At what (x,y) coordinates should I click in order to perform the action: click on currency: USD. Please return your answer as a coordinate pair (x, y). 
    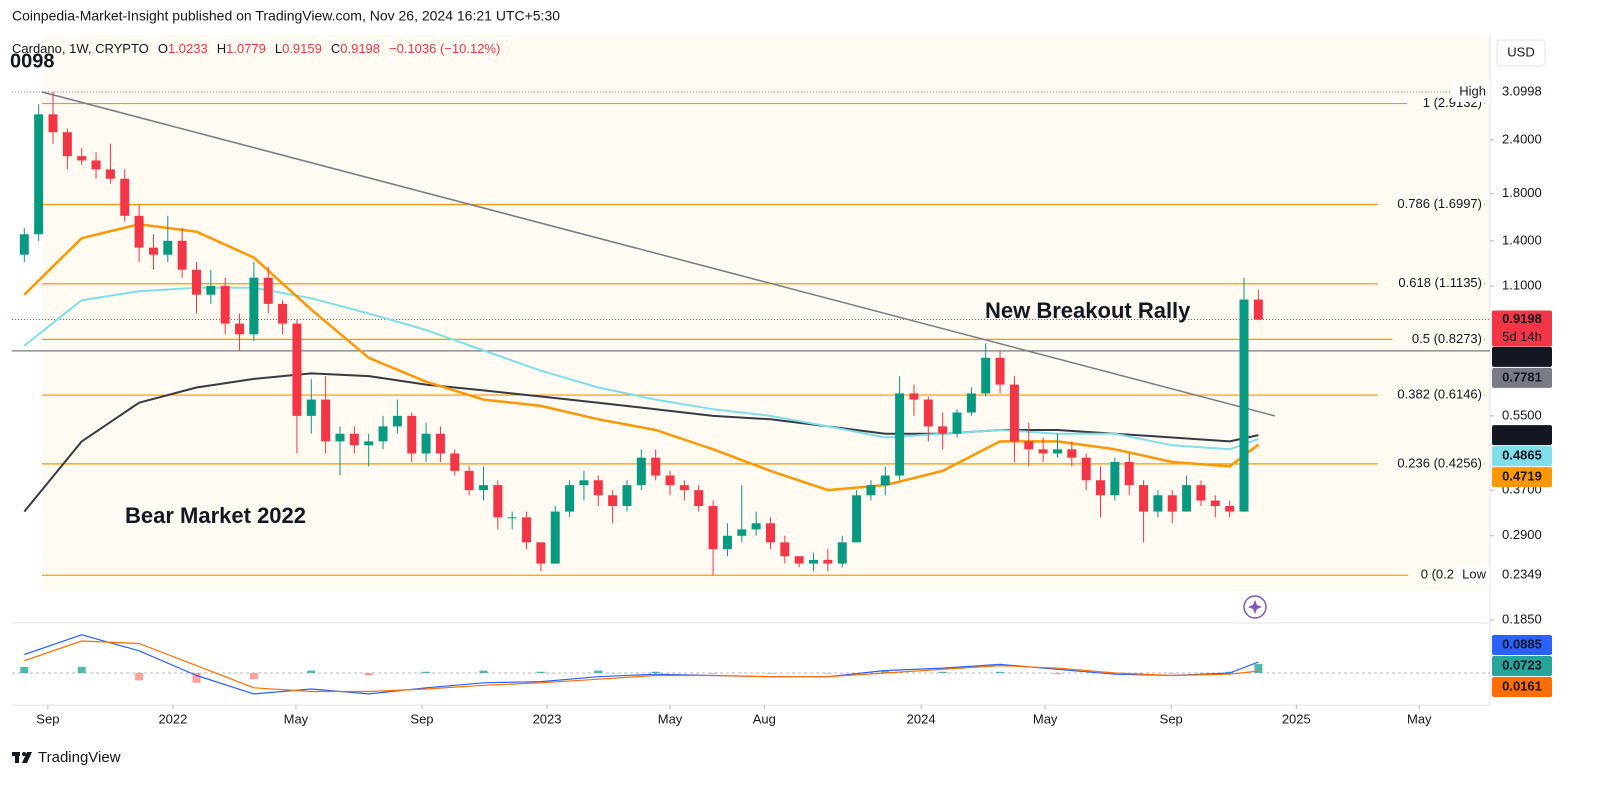
    Looking at the image, I should click on (1520, 51).